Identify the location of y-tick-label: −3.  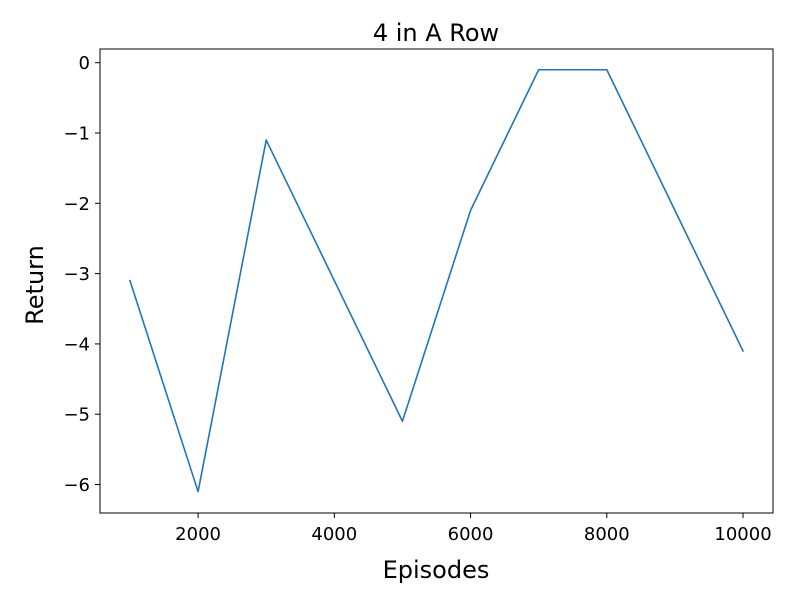
(76, 274).